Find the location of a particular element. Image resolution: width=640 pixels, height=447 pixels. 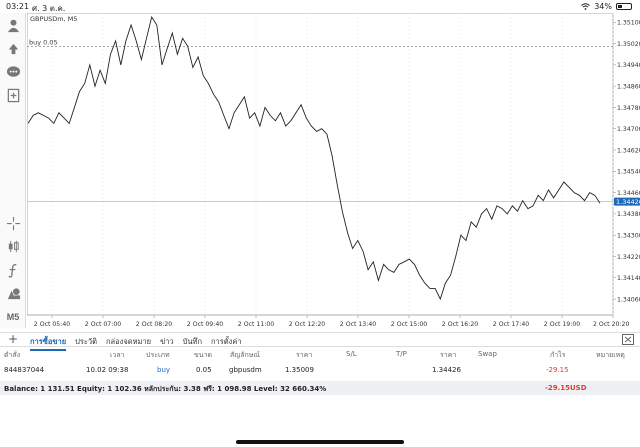

order-icon is located at coordinates (13, 48).